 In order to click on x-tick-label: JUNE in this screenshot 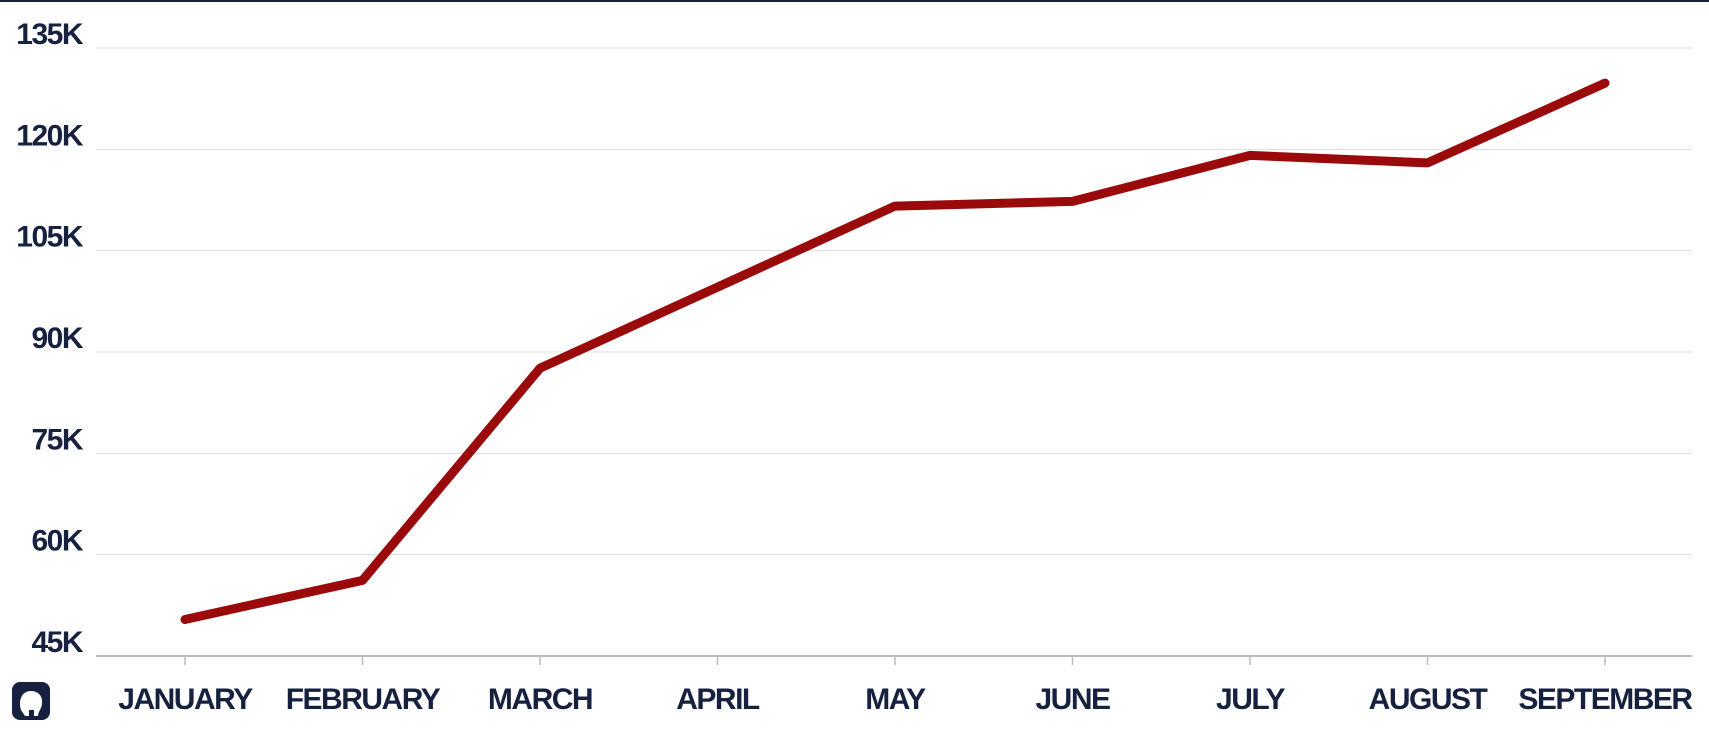, I will do `click(1072, 699)`.